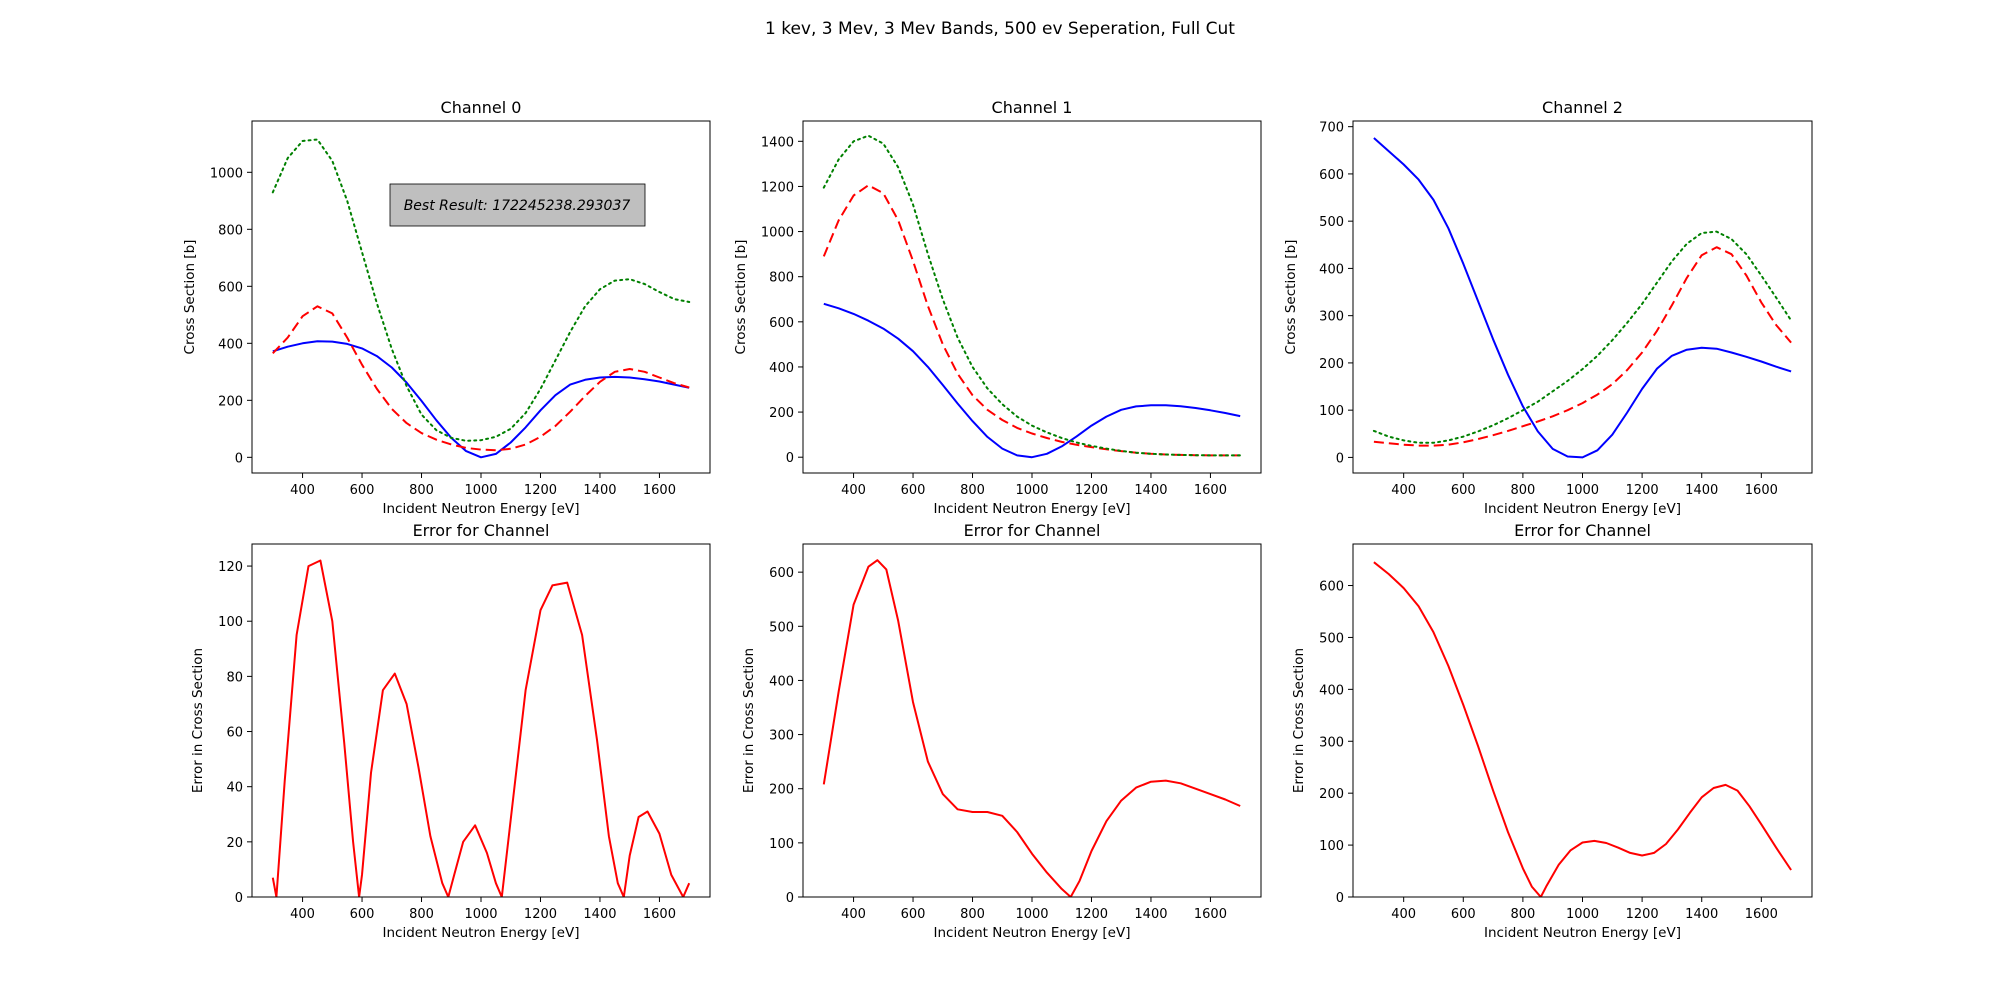  Describe the element at coordinates (1582, 107) in the screenshot. I see `chart-title: Channel 2` at that location.